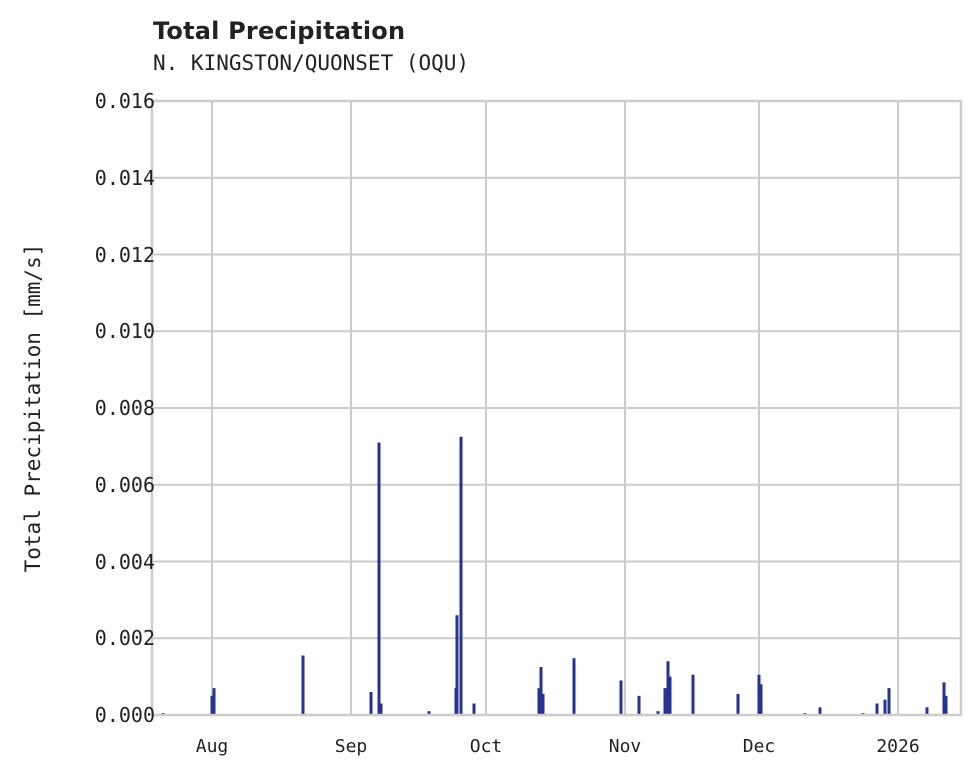 The width and height of the screenshot is (980, 780). What do you see at coordinates (898, 746) in the screenshot?
I see `x-tick-label: 2026` at bounding box center [898, 746].